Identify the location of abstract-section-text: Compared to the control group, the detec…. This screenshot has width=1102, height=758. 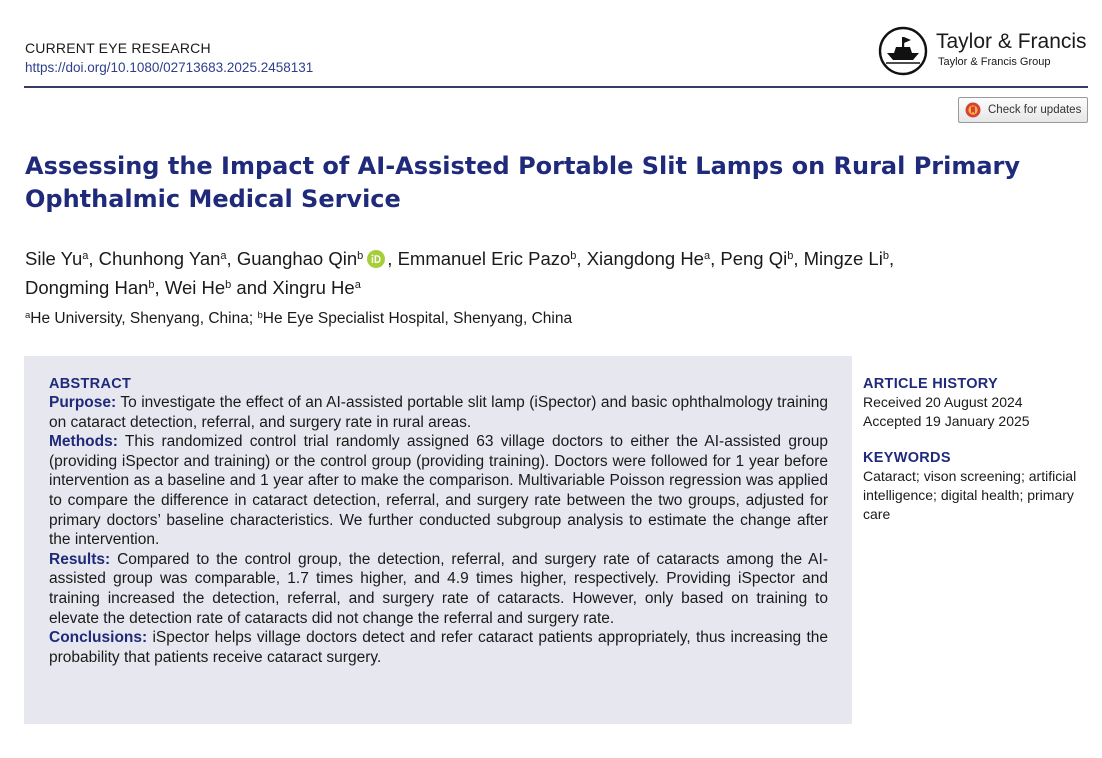
(438, 588).